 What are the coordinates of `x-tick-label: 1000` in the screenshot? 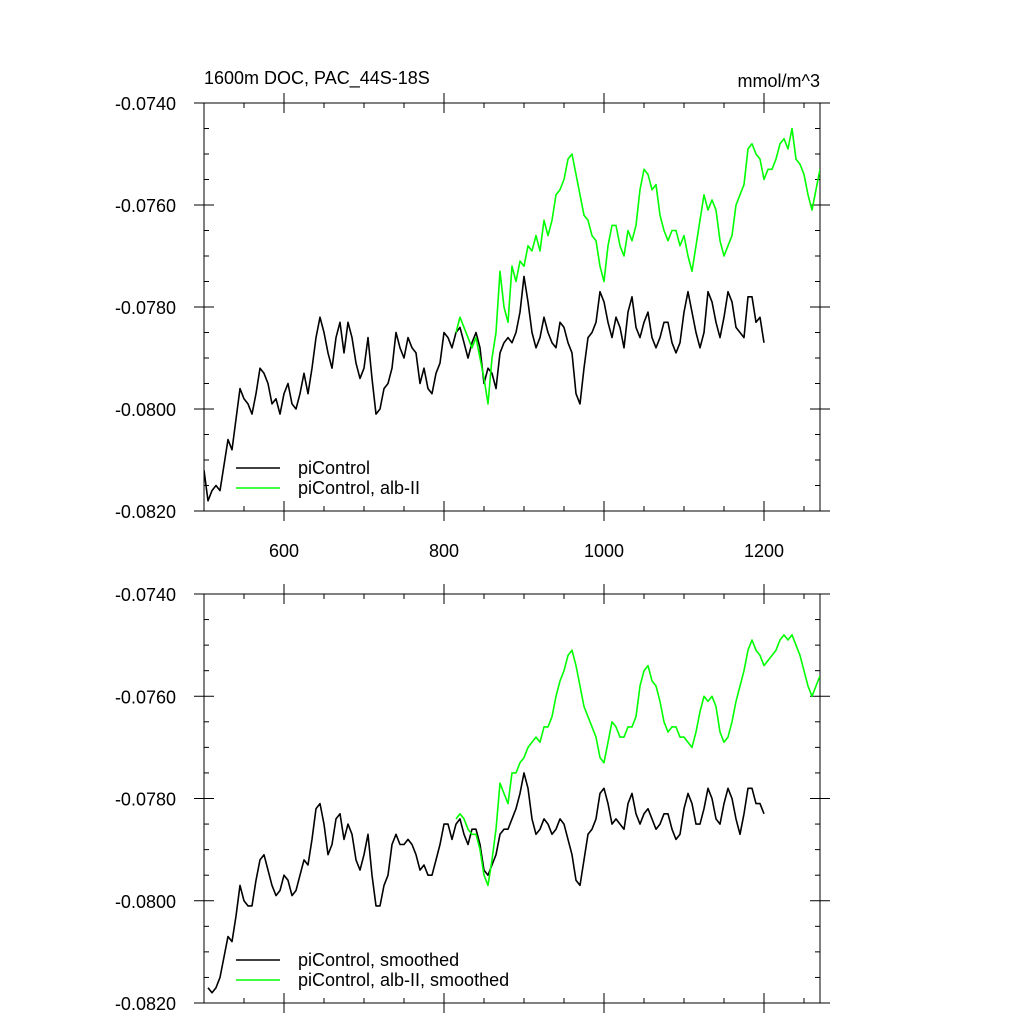 It's located at (604, 551).